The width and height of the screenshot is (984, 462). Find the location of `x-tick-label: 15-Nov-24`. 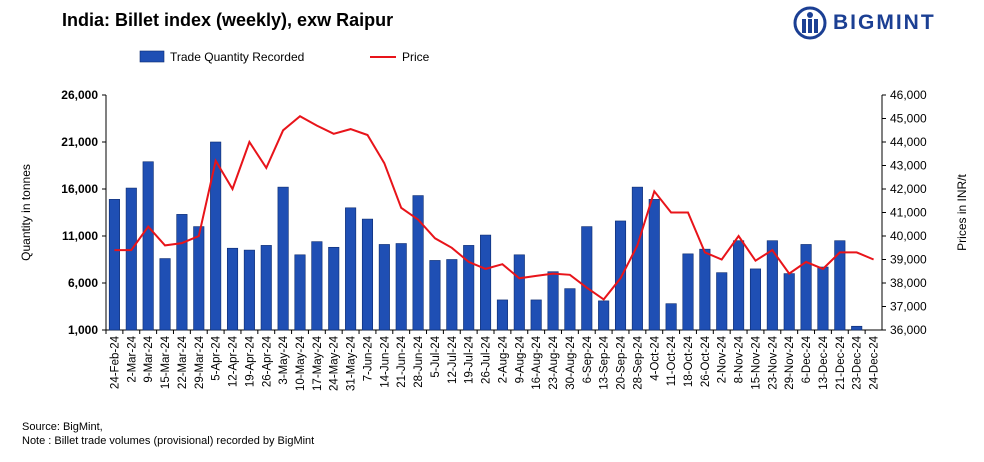

x-tick-label: 15-Nov-24 is located at coordinates (756, 362).